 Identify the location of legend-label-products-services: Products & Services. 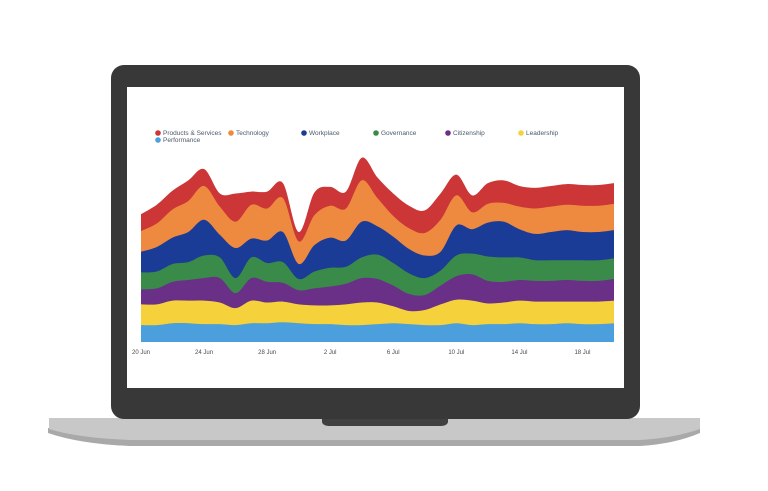
(192, 133).